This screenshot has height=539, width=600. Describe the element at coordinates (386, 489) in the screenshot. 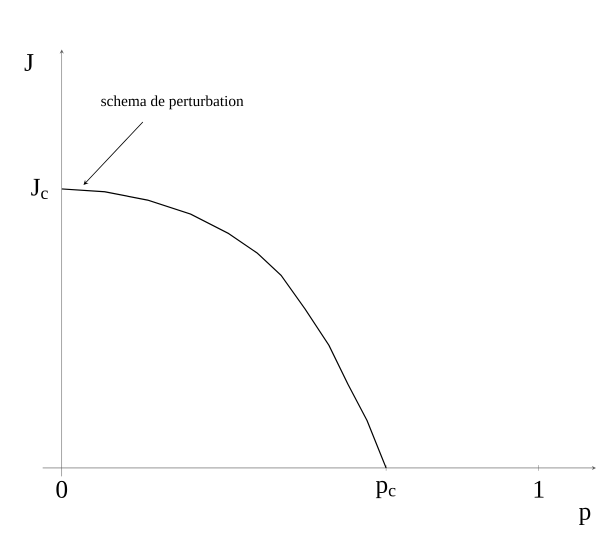

I see `x-tick-label: p$_{c}$` at that location.